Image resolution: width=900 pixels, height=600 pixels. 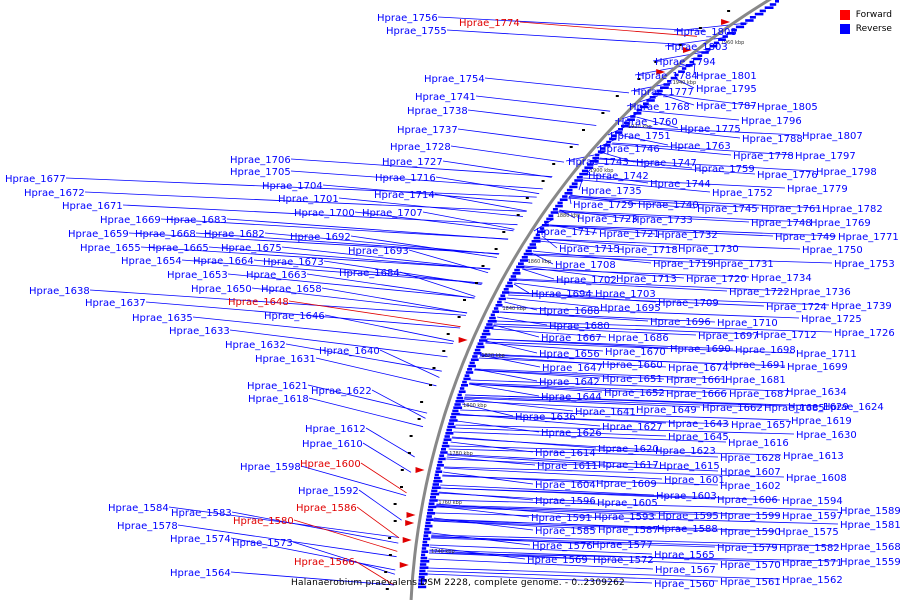 I want to click on gene-label: Hprae_1707, so click(x=392, y=213).